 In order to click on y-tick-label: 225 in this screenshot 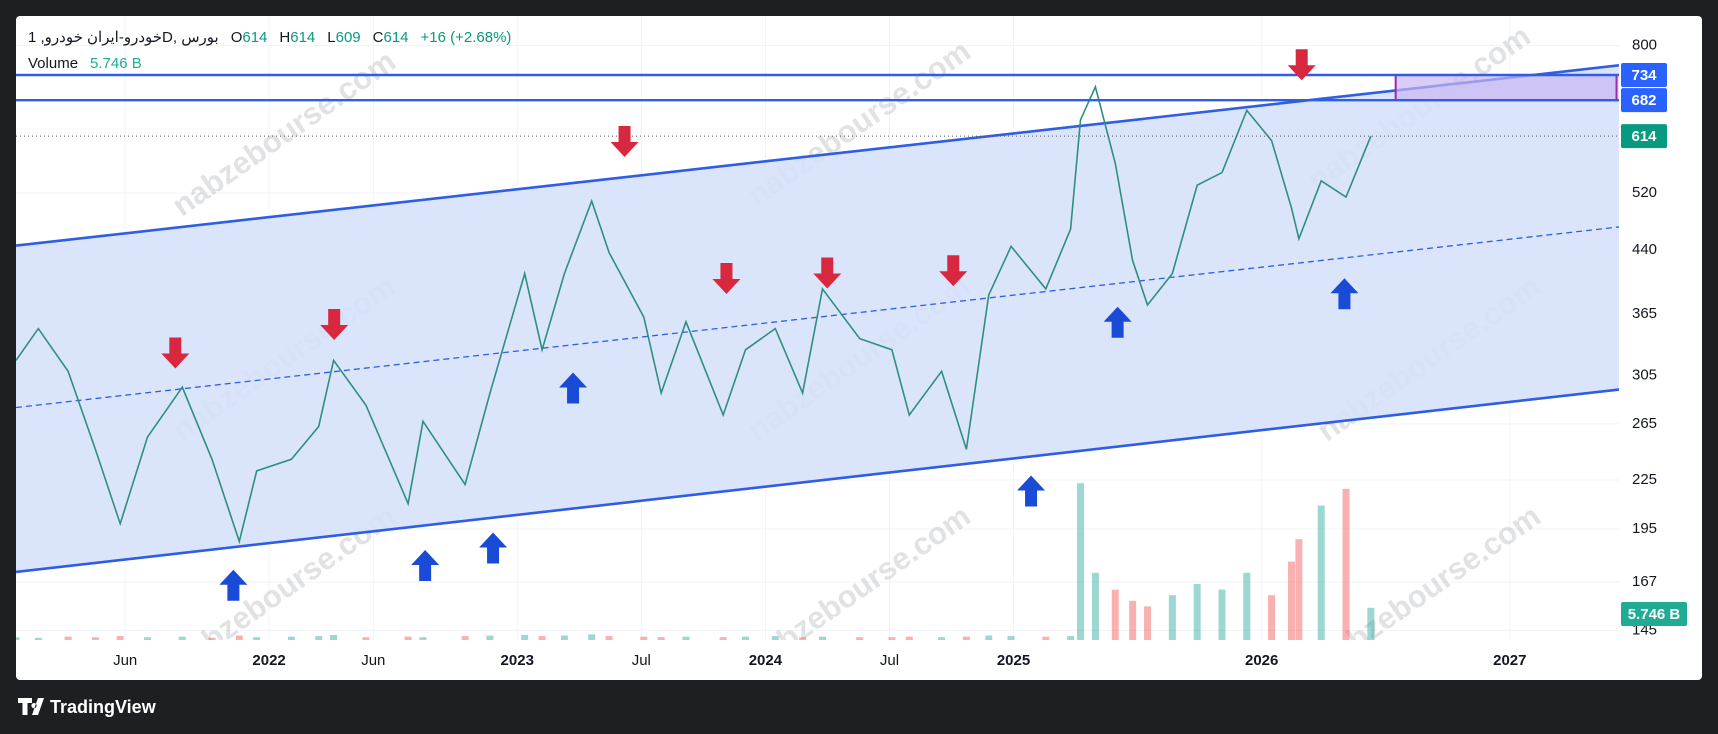, I will do `click(1644, 479)`.